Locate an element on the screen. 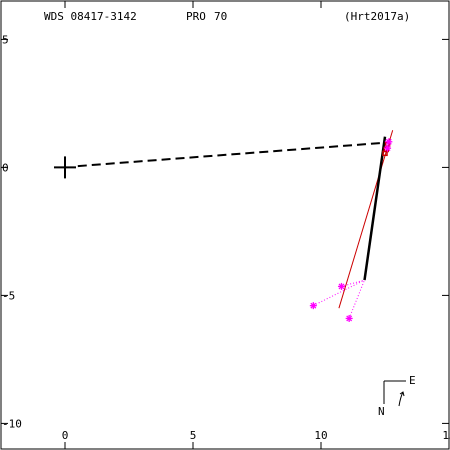 The image size is (450, 450). x-tick-label: 0 is located at coordinates (65, 435).